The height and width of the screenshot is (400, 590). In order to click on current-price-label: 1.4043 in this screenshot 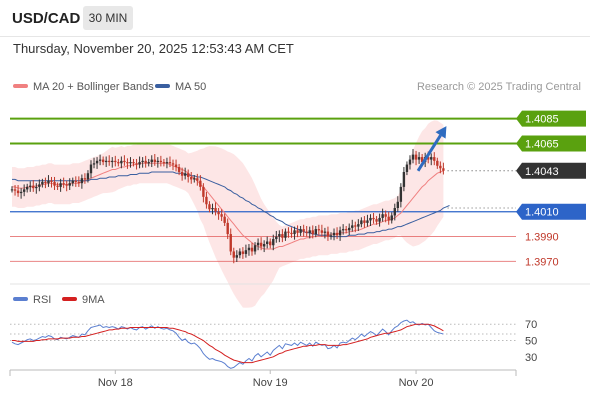, I will do `click(542, 172)`.